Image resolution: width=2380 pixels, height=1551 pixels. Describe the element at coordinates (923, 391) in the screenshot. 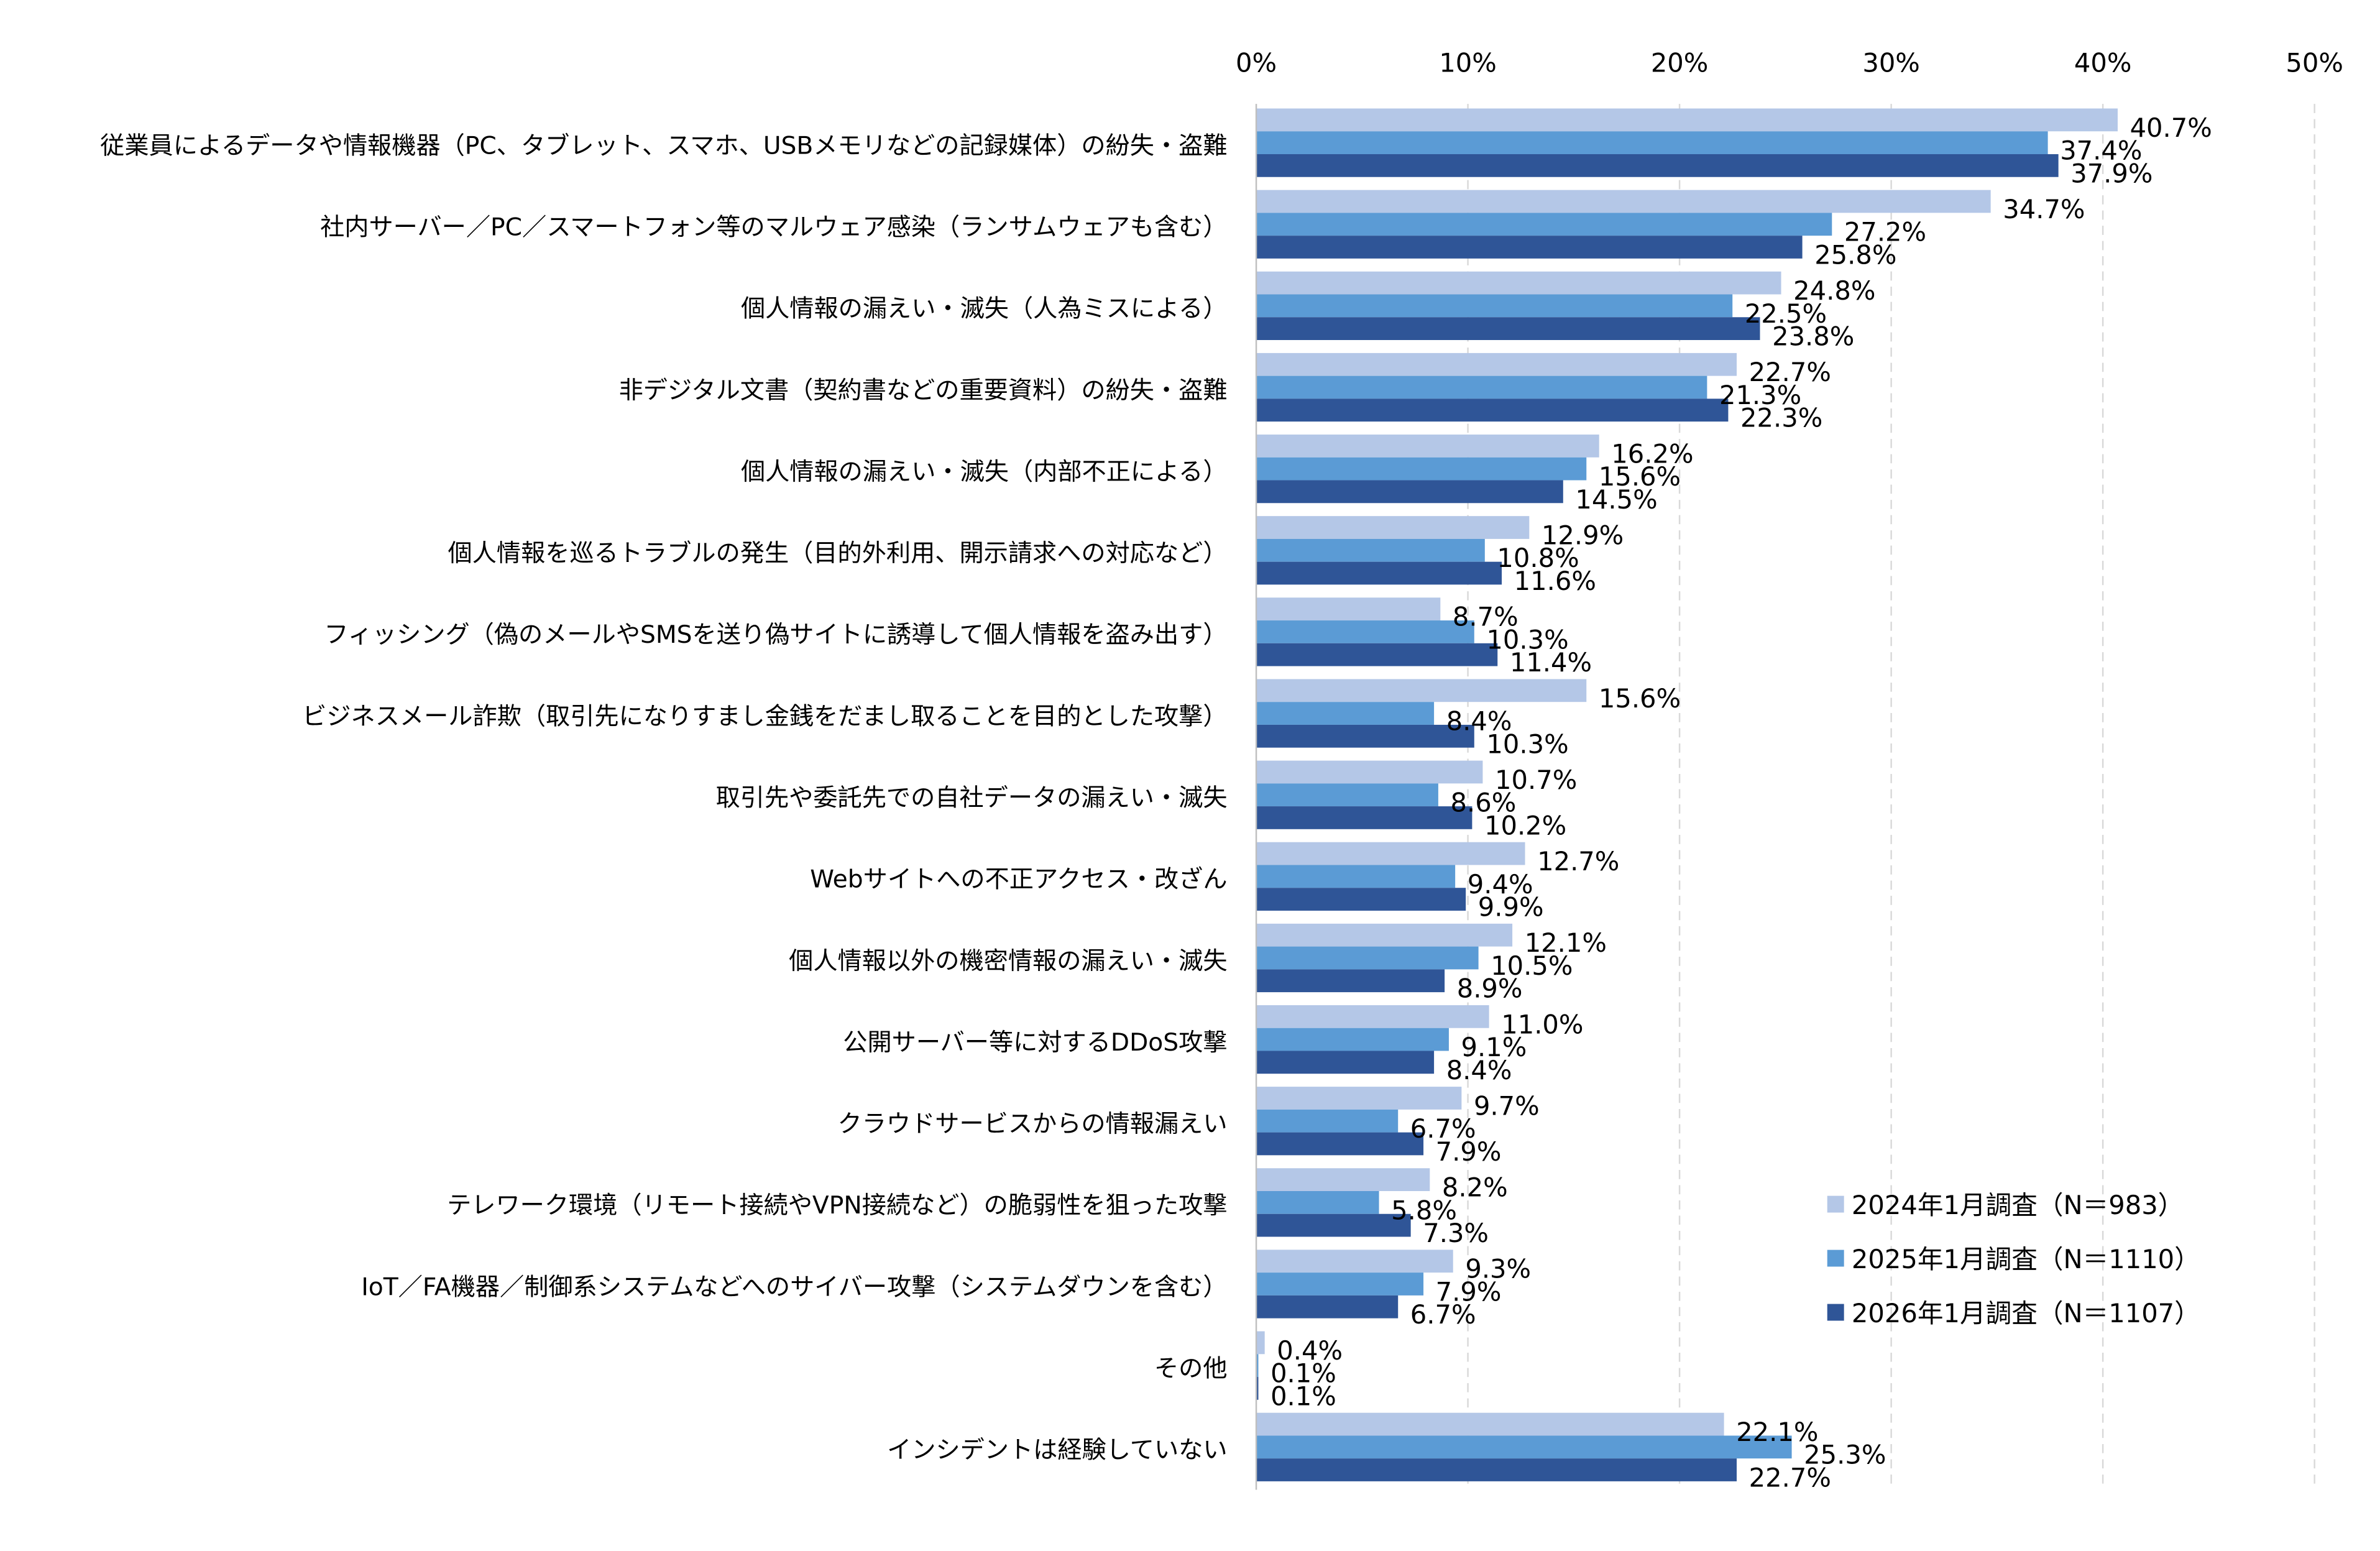

I see `category-label: 非デジタル文書（契約書などの重要資料）の紛失・盗難` at that location.